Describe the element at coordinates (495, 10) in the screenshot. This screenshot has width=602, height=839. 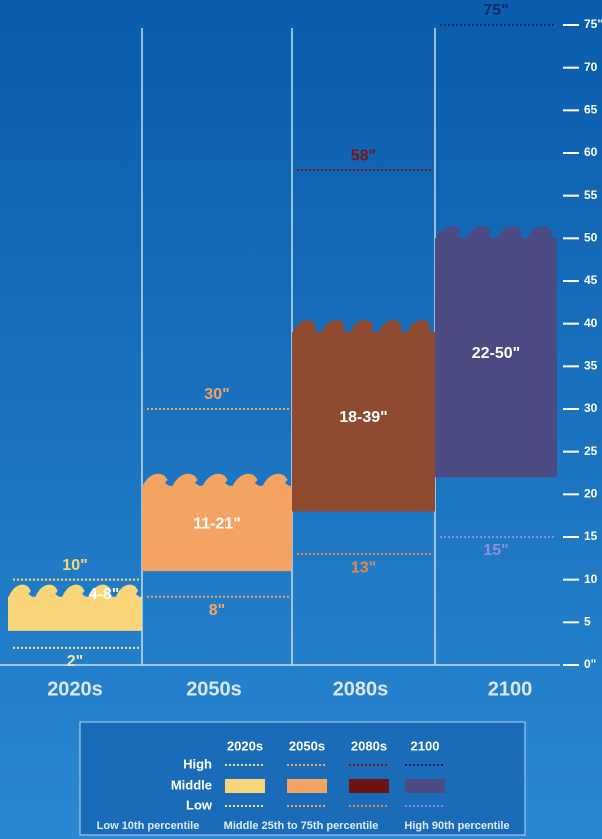
I see `high-label: 75"` at that location.